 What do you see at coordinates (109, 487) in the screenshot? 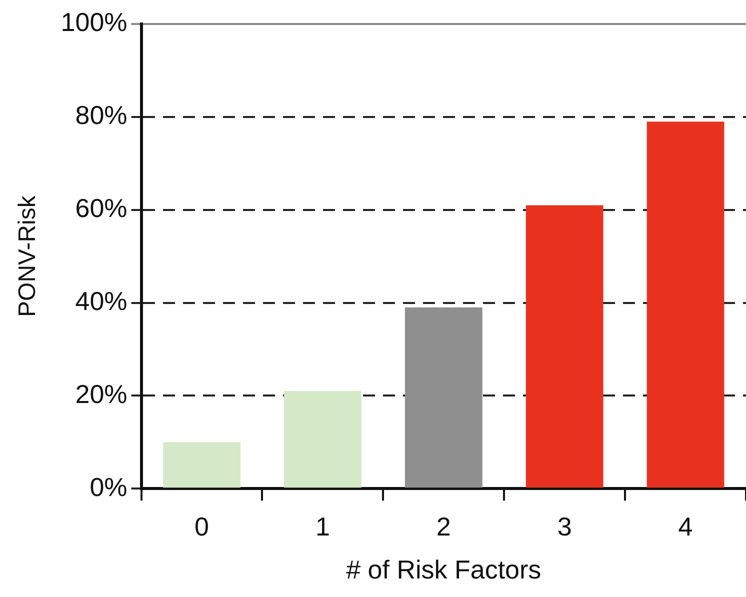
I see `y-tick-label: 0%` at bounding box center [109, 487].